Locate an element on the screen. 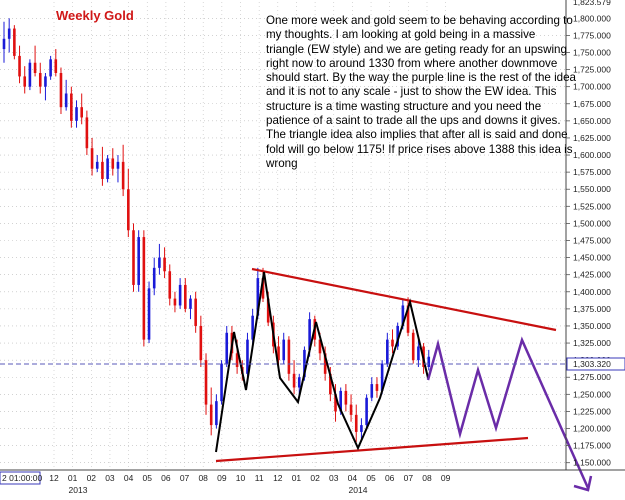  y-tick-label: 1,600.000 is located at coordinates (592, 155).